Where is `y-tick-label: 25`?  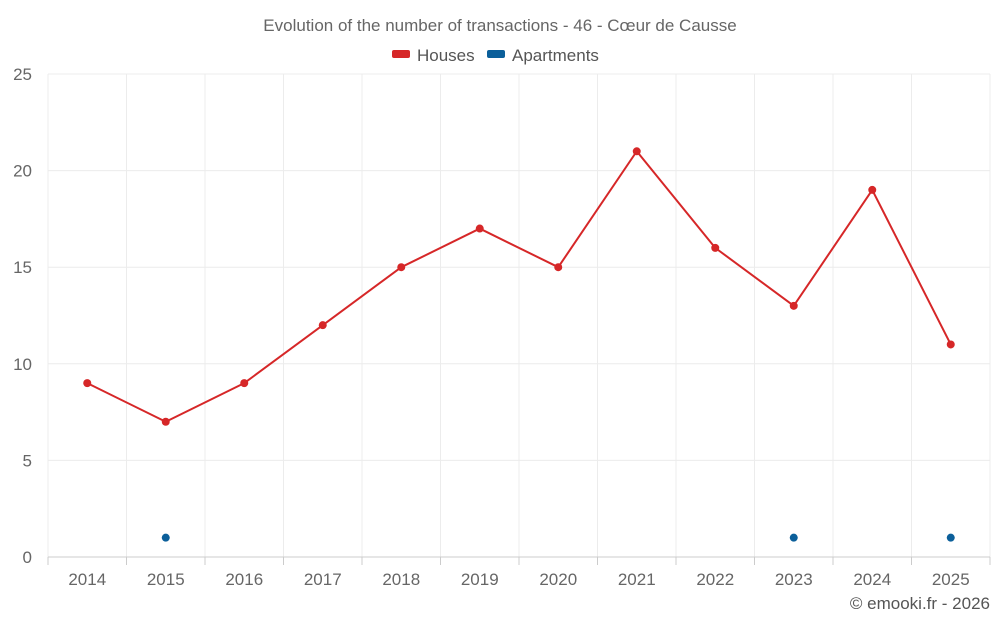
y-tick-label: 25 is located at coordinates (22, 74).